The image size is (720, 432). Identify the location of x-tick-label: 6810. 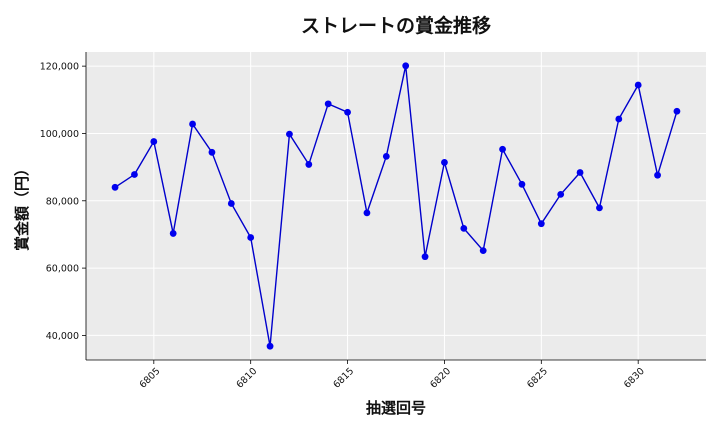
(246, 378).